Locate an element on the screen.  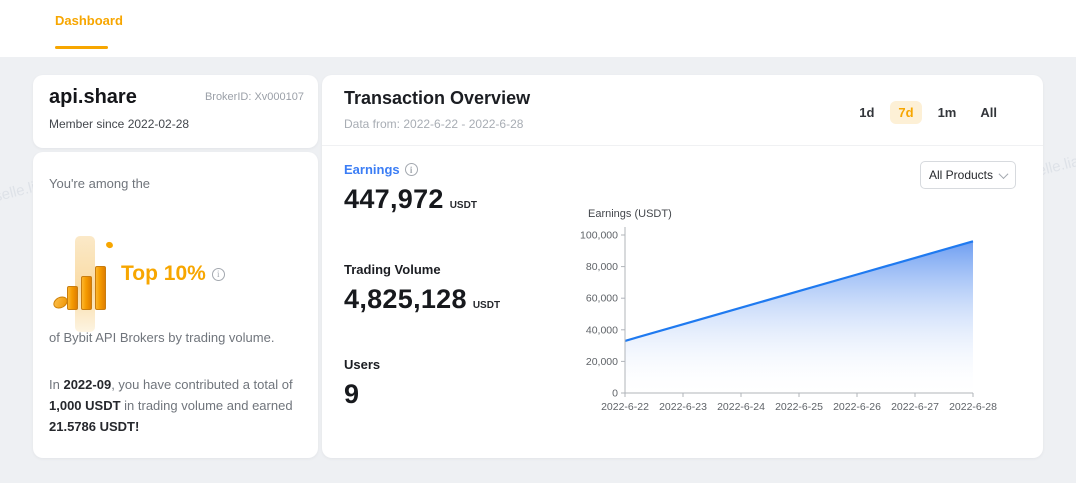
stat-earnings: Earnings i 447,972 USDT is located at coordinates (410, 188).